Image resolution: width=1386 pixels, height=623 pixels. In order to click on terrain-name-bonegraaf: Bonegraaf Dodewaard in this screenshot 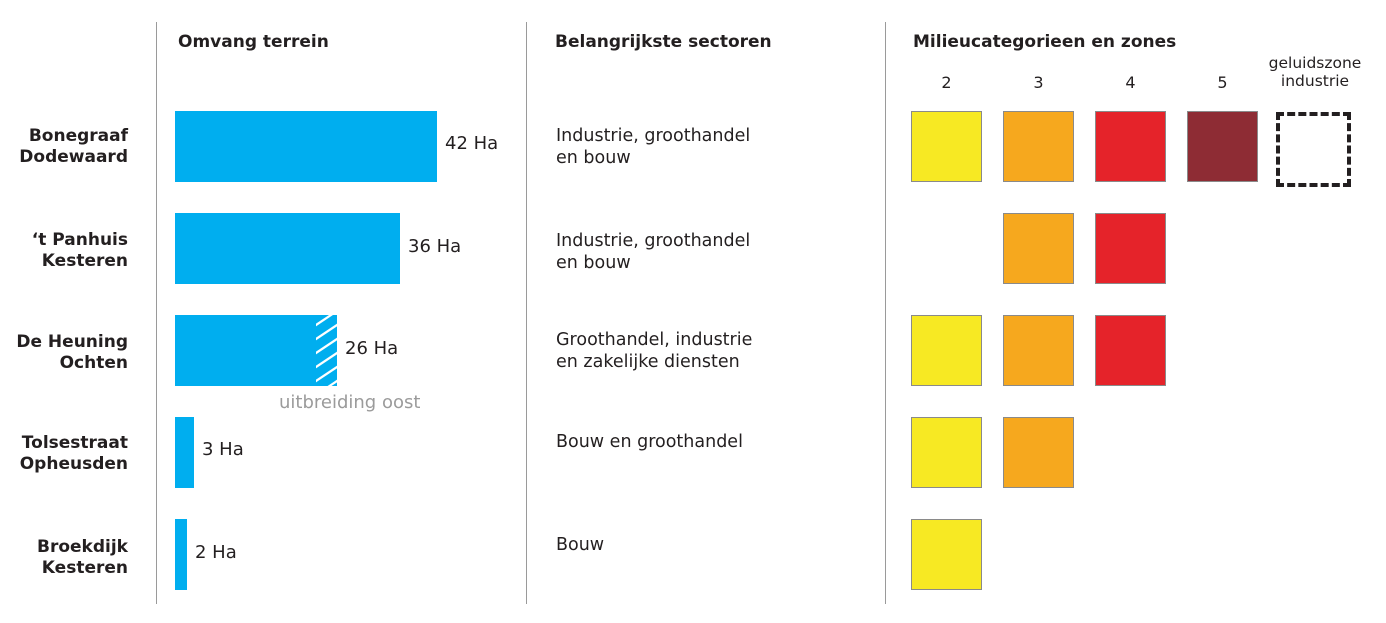, I will do `click(64, 147)`.